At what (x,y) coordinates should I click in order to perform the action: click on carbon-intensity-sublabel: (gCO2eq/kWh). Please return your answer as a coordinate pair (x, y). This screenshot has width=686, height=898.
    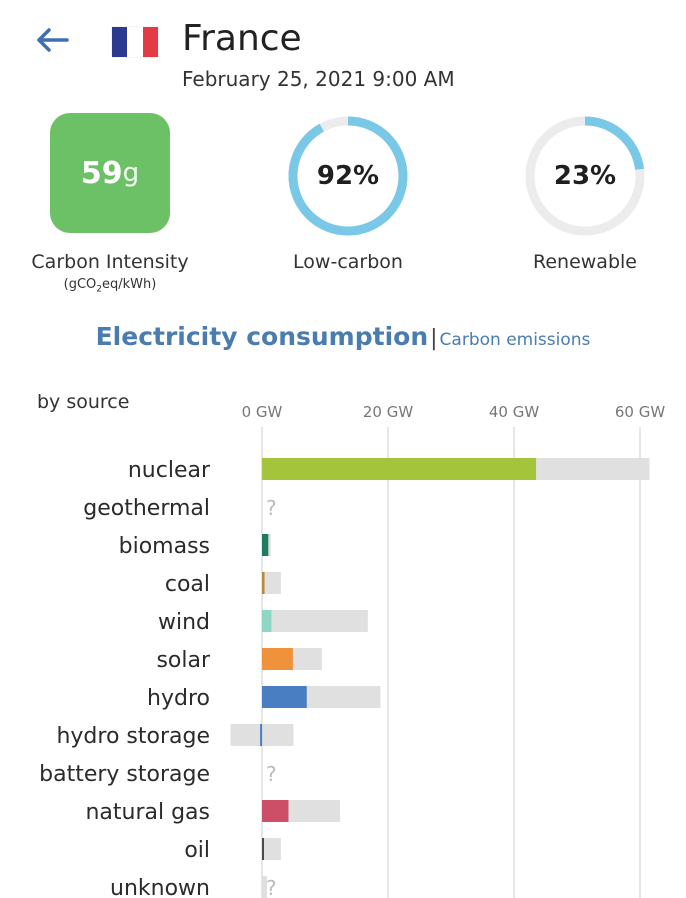
    Looking at the image, I should click on (110, 286).